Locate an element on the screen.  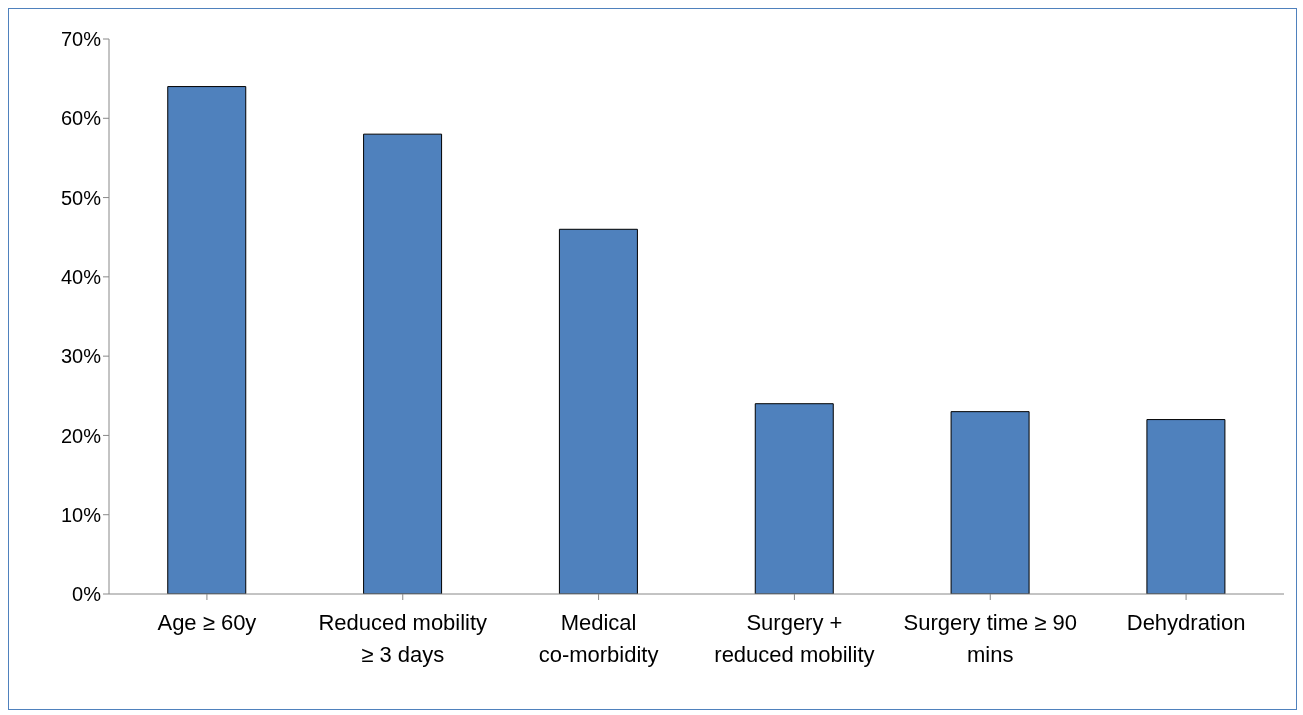
y-tick-label: 70% is located at coordinates (81, 39).